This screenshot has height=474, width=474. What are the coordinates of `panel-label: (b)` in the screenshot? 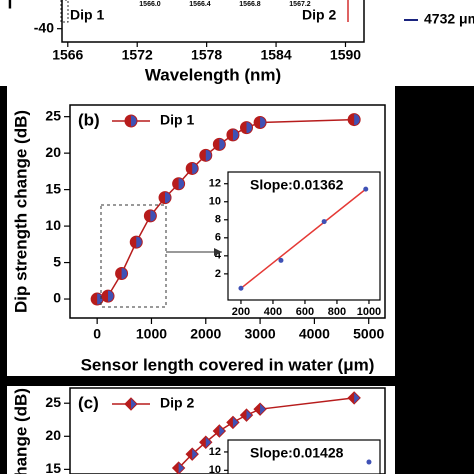 It's located at (89, 119).